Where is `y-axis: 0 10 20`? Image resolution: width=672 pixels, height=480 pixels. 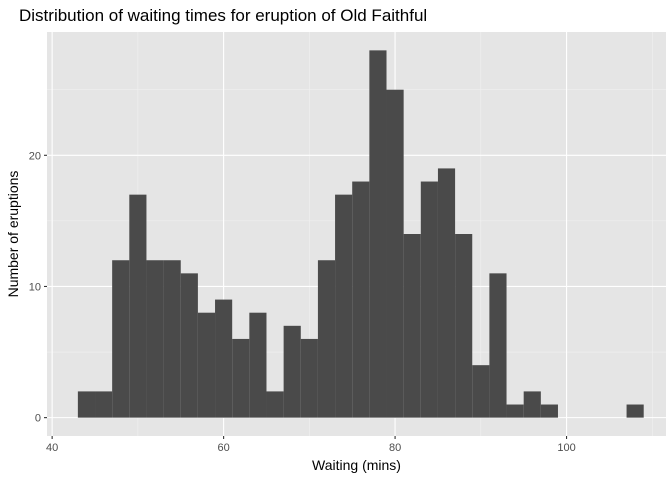
y-axis: 0 10 20 is located at coordinates (38, 287).